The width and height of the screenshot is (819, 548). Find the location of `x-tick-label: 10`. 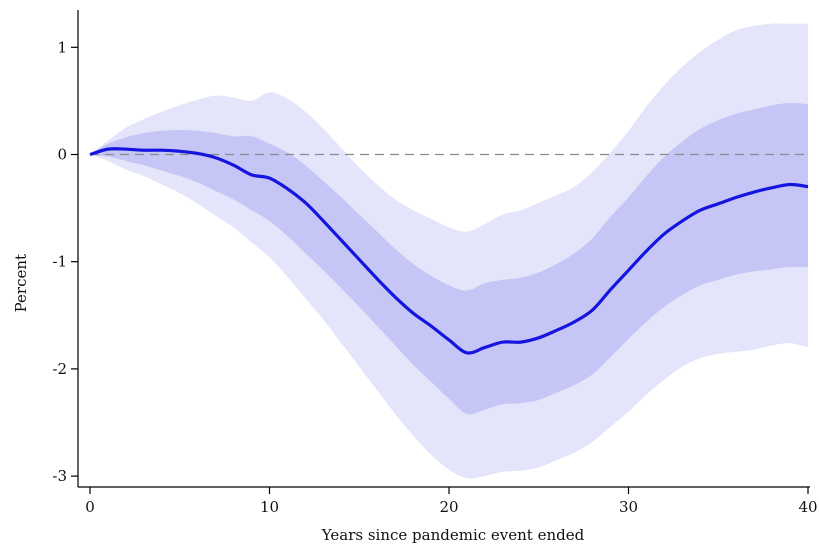

x-tick-label: 10 is located at coordinates (269, 507).